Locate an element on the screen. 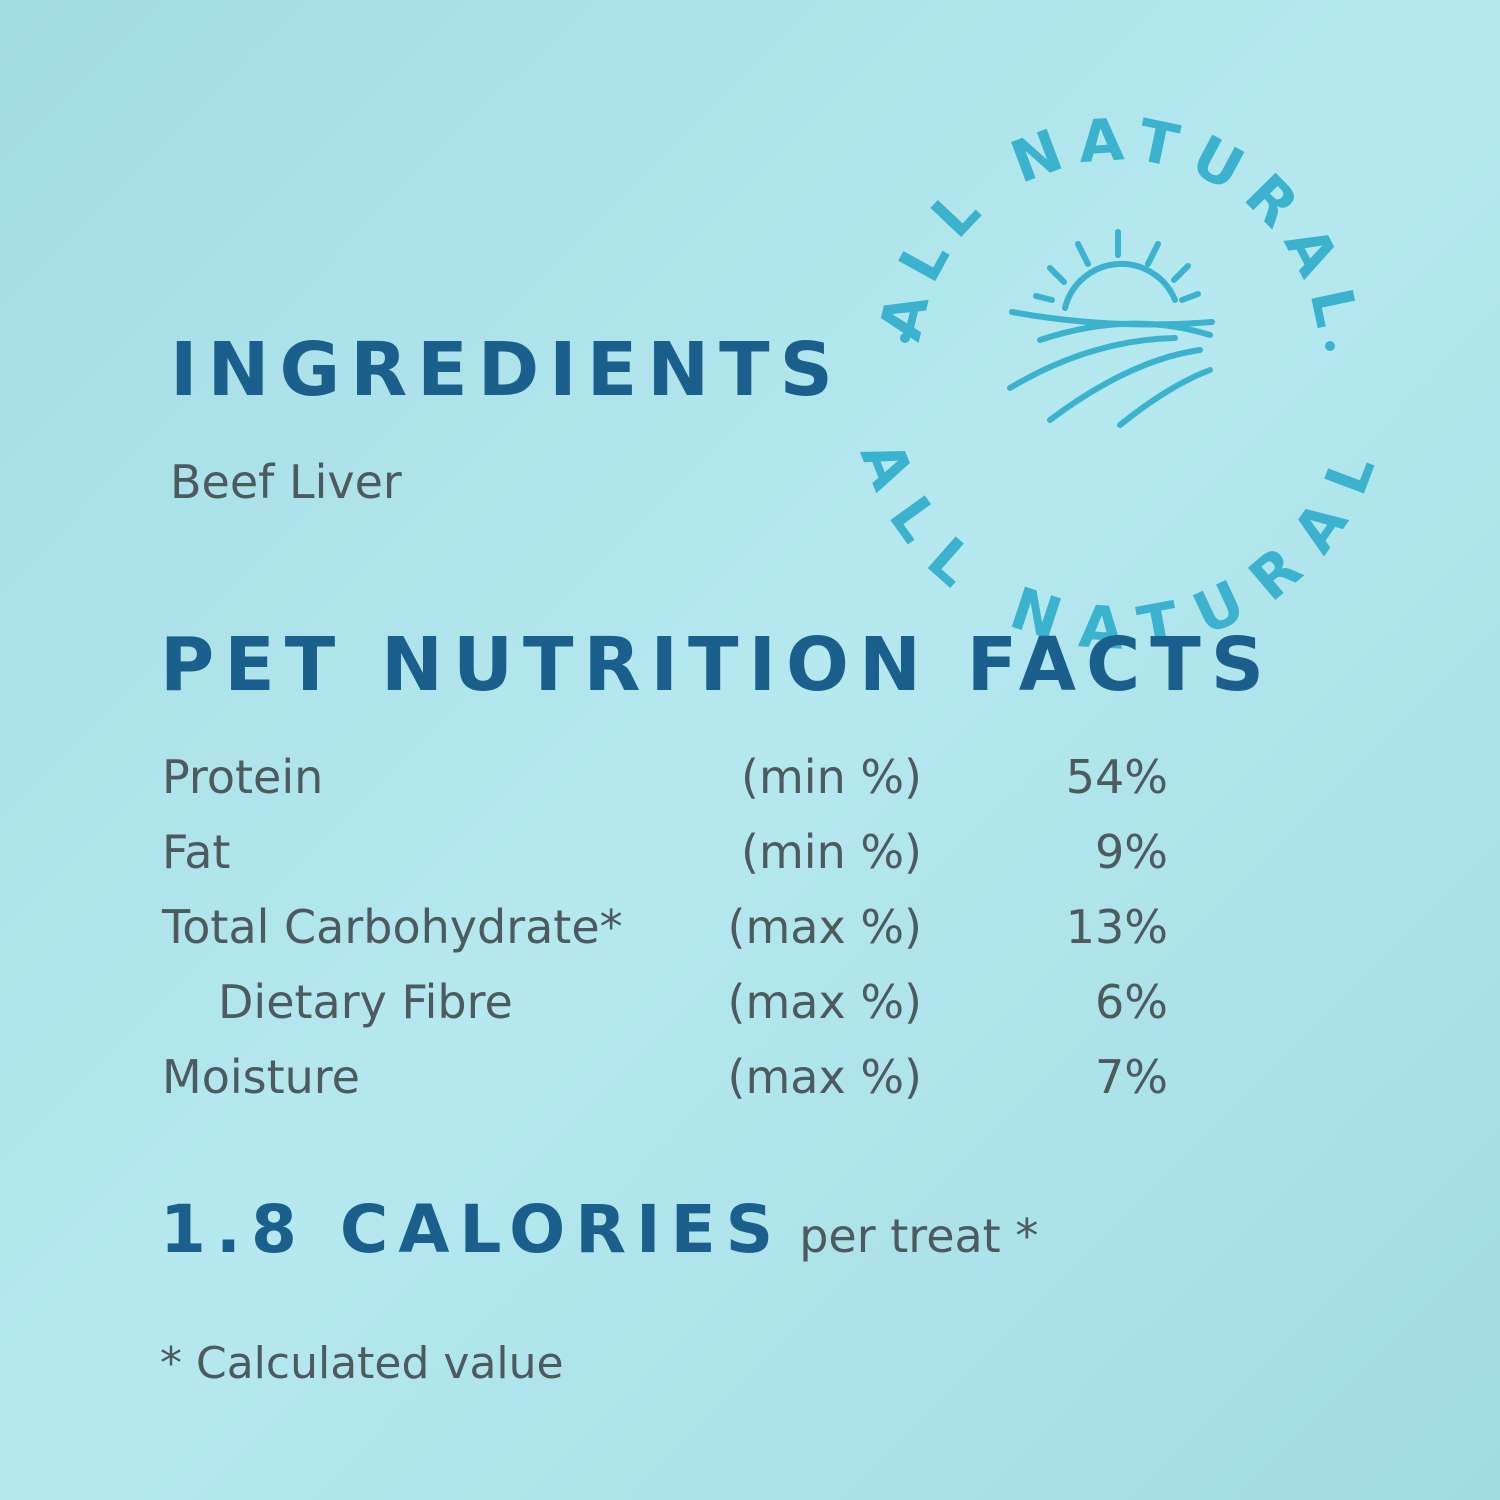 The image size is (1500, 1500). row-value: 6% is located at coordinates (1131, 1002).